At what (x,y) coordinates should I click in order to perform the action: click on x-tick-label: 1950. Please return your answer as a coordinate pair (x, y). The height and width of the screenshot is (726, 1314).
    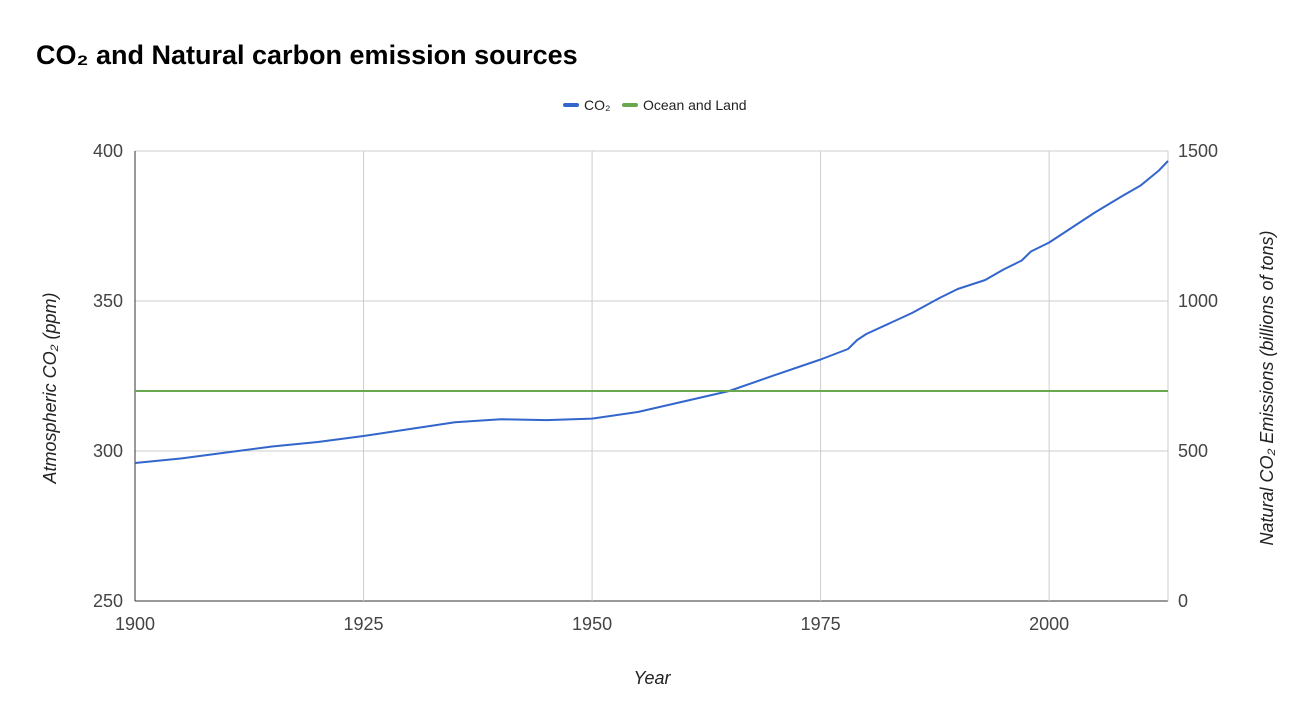
    Looking at the image, I should click on (592, 624).